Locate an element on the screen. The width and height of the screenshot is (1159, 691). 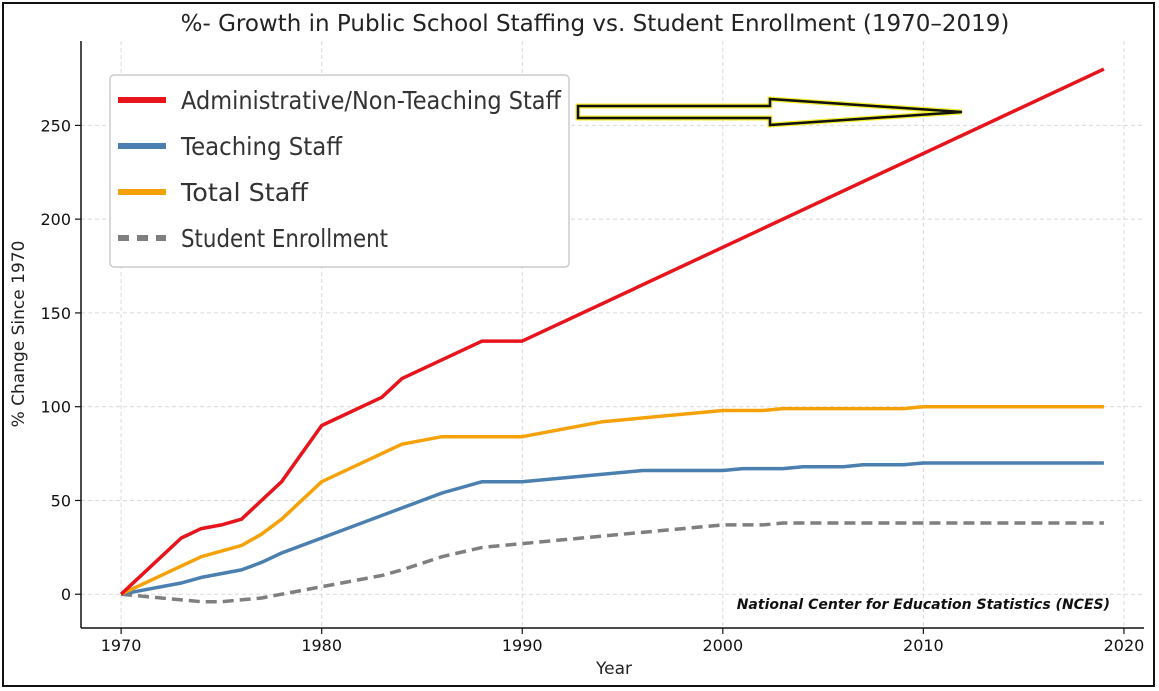
legend-label-0: Administrative/Non-Teaching Staff is located at coordinates (371, 100).